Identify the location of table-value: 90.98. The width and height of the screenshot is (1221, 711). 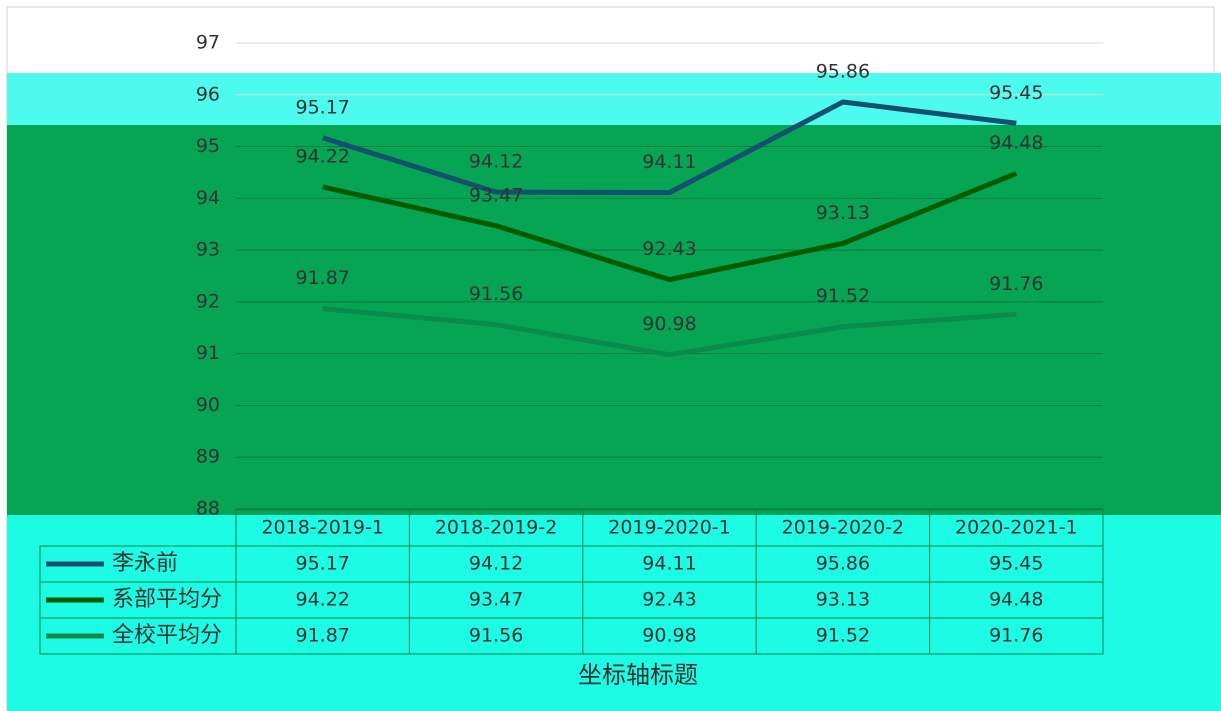
(669, 636).